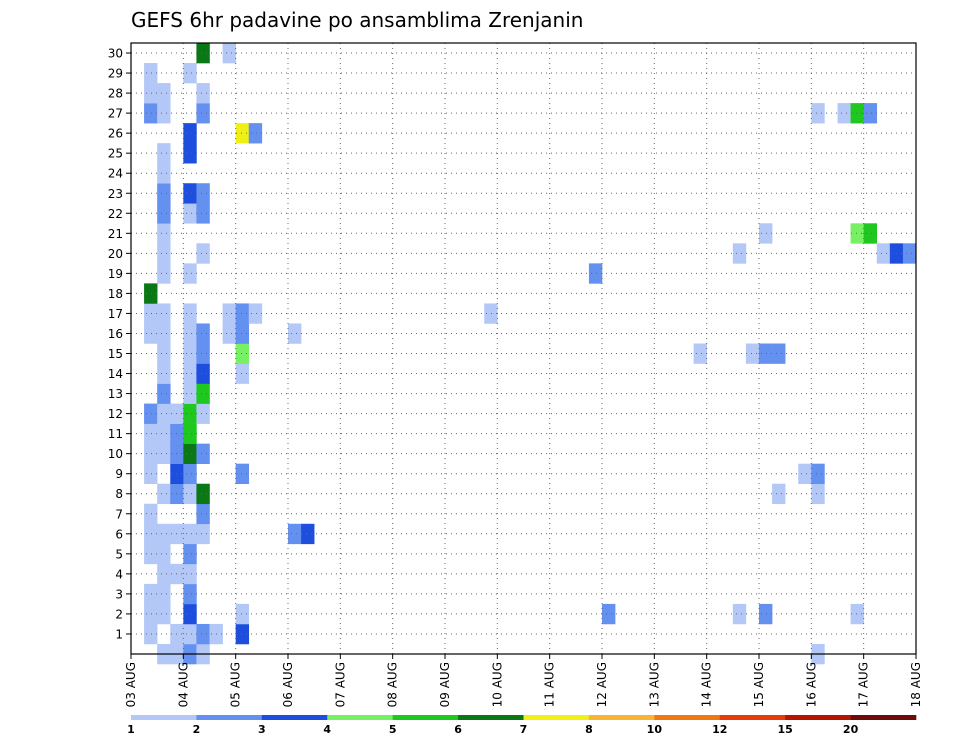 Image resolution: width=960 pixels, height=742 pixels. I want to click on y-tick-label: 13, so click(115, 394).